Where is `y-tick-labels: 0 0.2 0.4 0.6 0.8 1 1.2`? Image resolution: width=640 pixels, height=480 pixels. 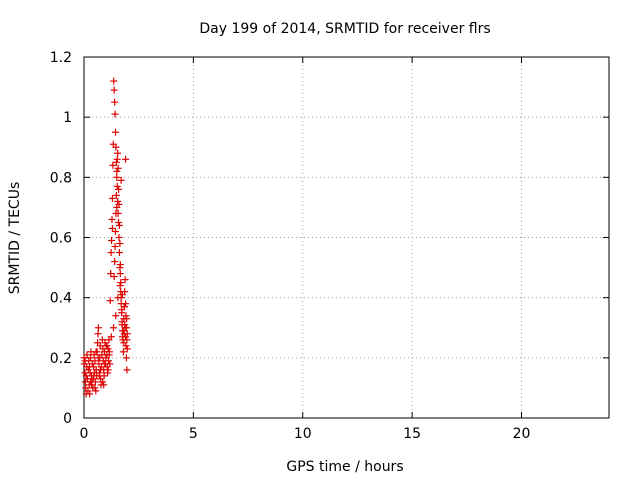 y-tick-labels: 0 0.2 0.4 0.6 0.8 1 1.2 is located at coordinates (61, 238).